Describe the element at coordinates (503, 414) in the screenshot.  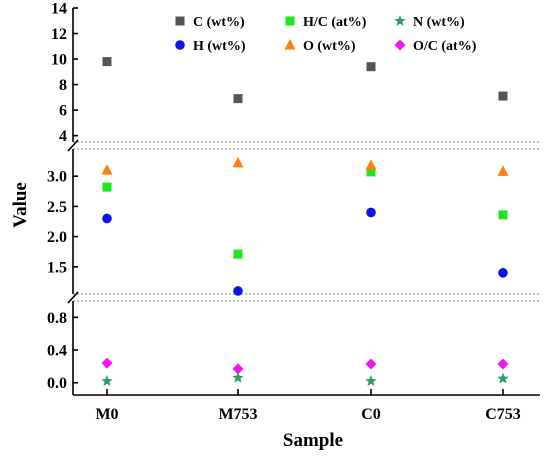
I see `x-tick-label: C753` at that location.